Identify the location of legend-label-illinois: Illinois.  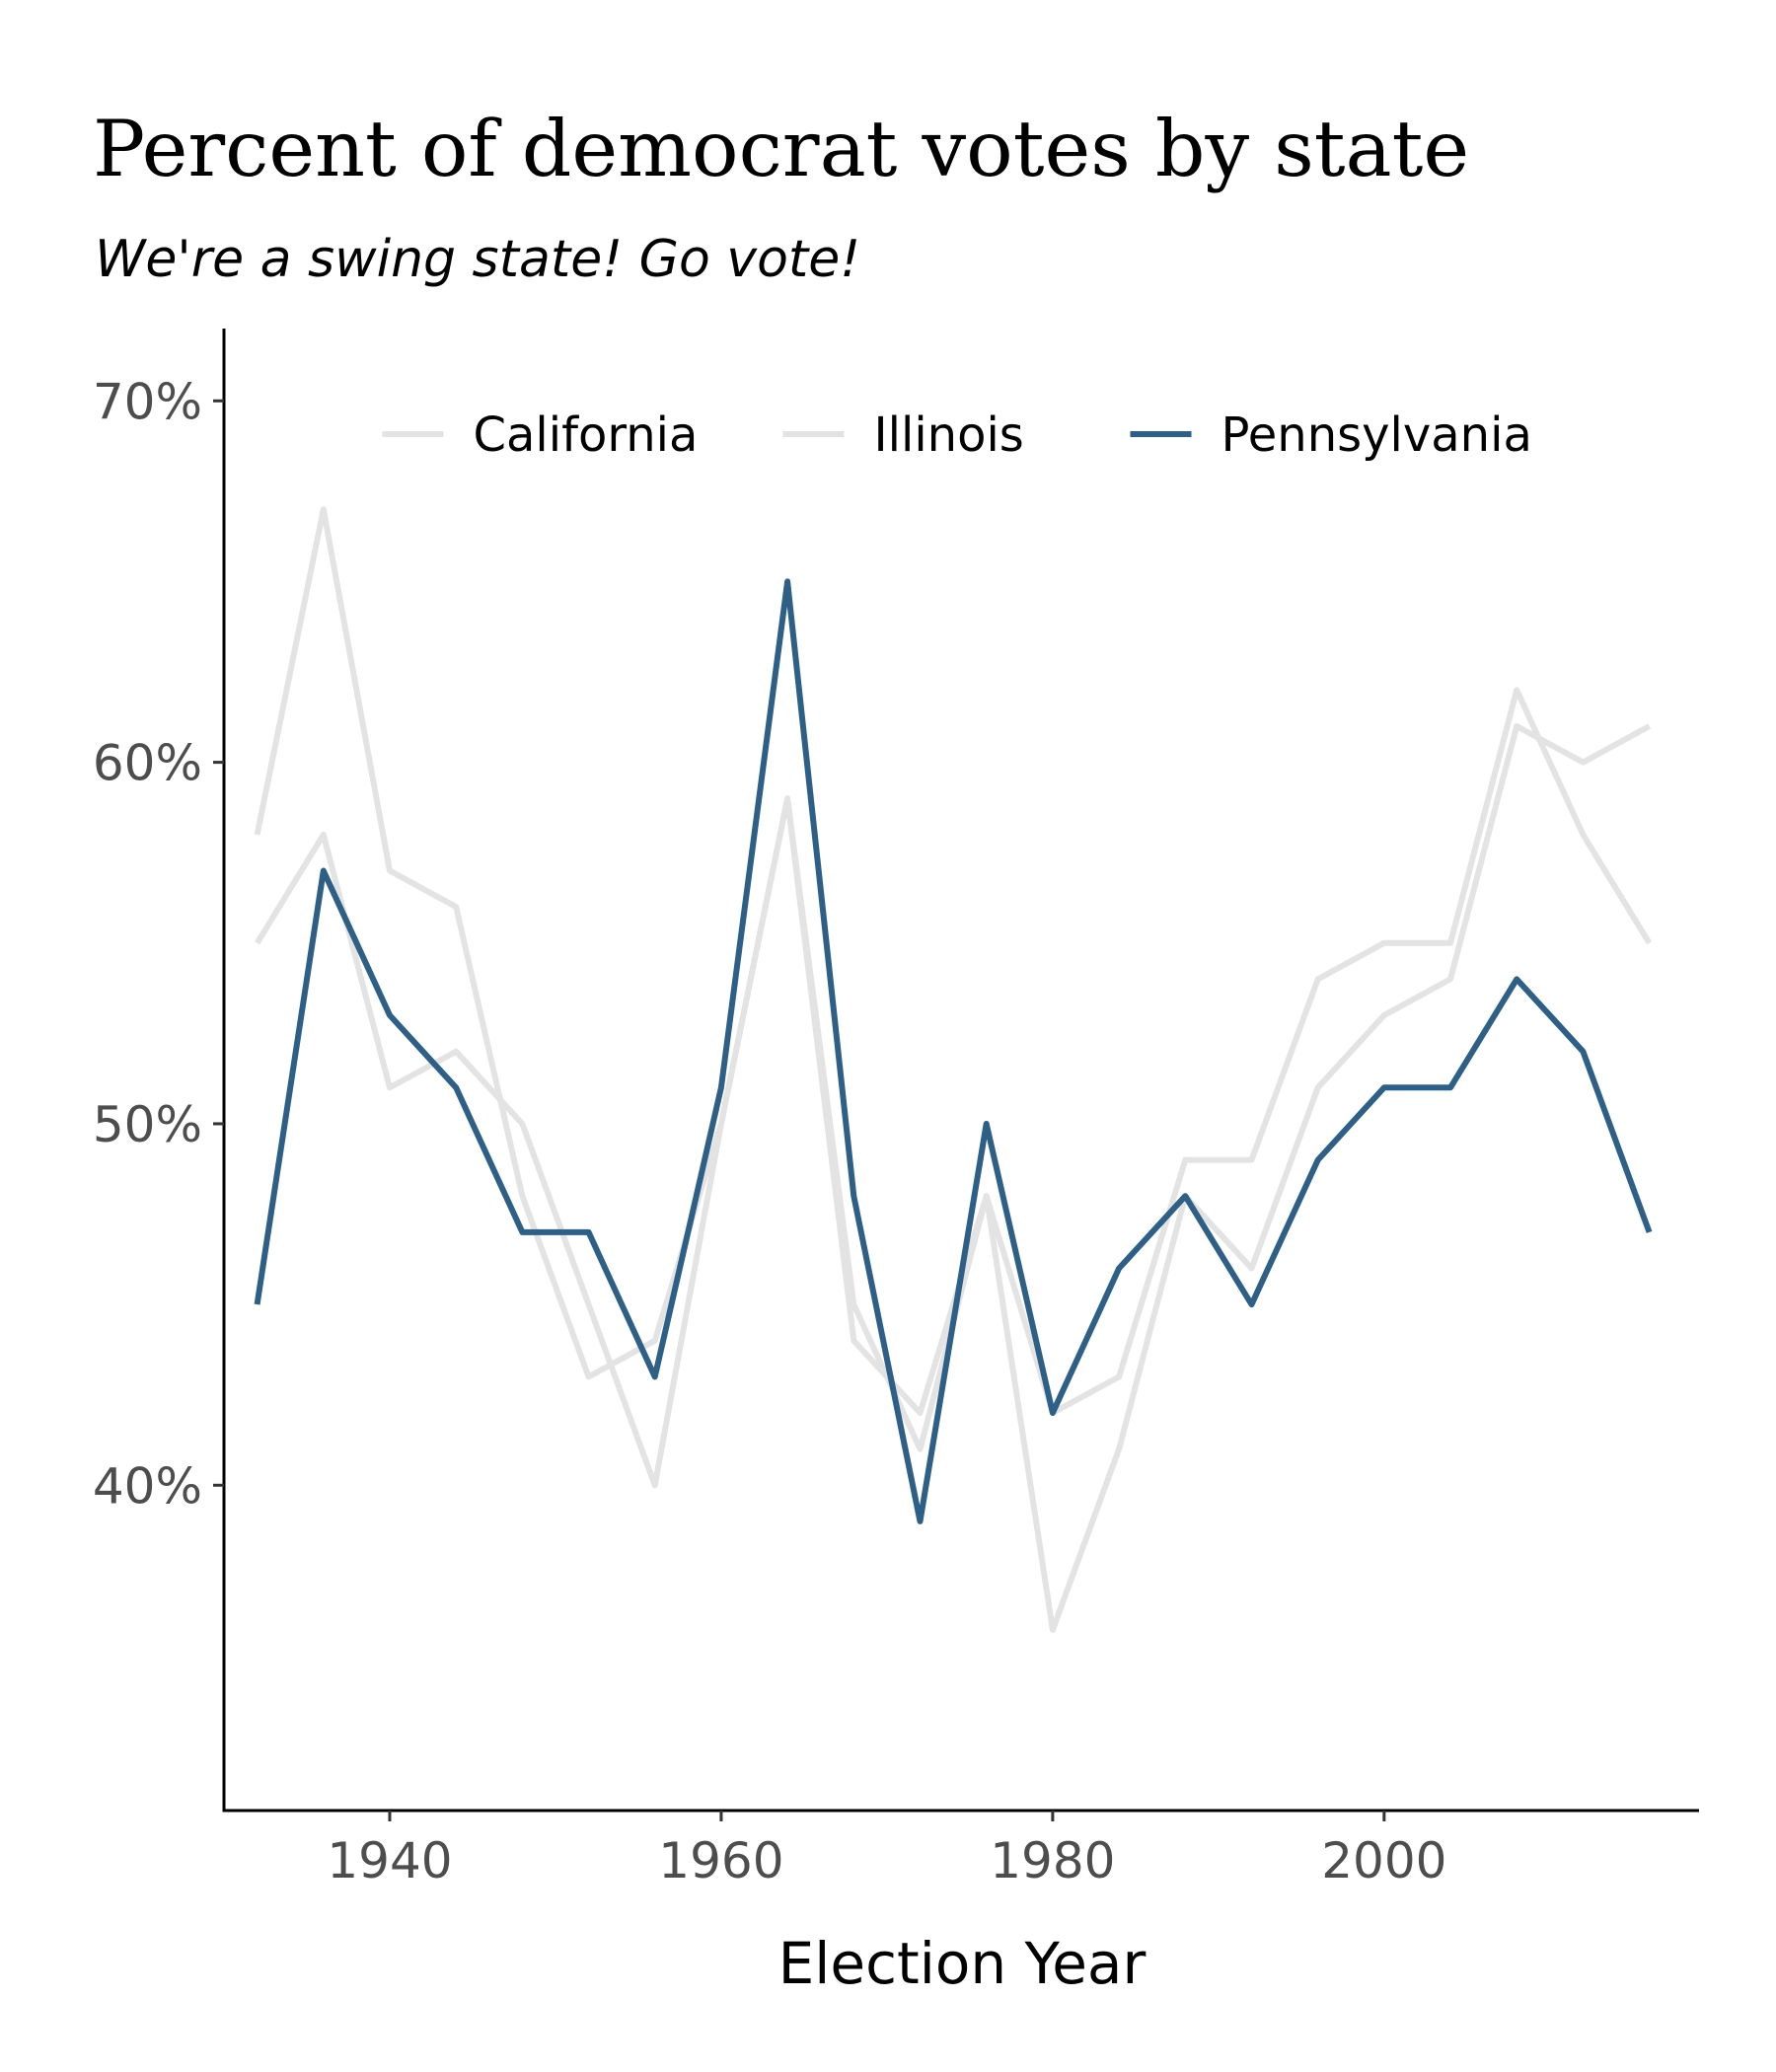
(949, 435).